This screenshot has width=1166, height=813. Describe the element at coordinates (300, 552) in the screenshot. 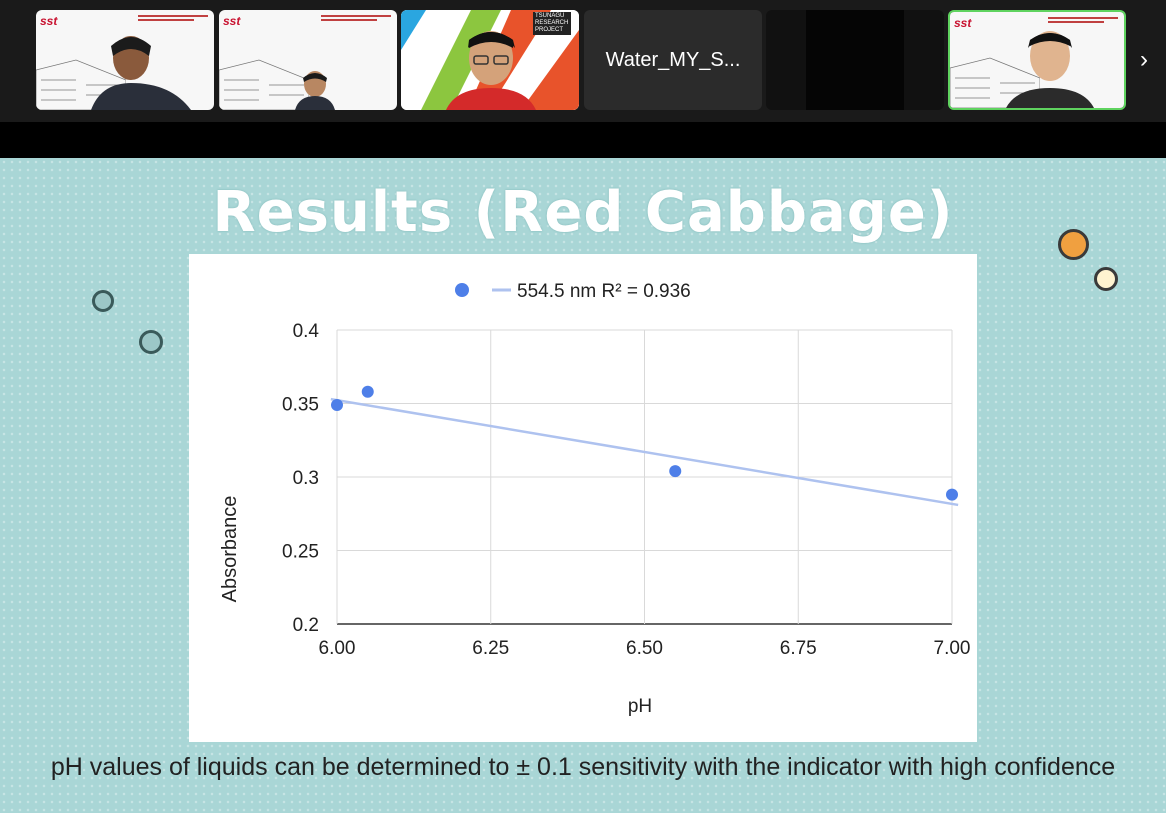

I see `y-tick-label: 0.25` at that location.